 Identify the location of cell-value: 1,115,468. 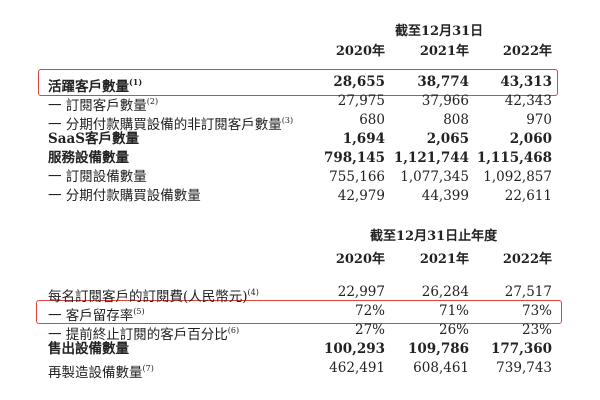
(514, 158).